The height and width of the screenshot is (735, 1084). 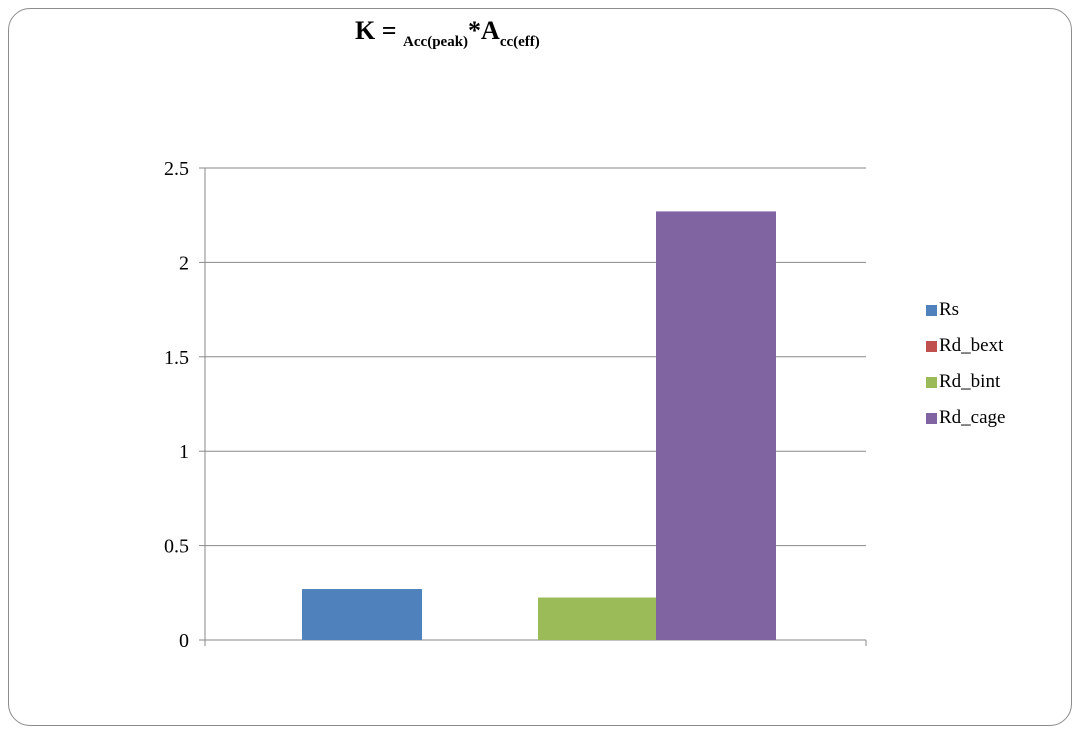 What do you see at coordinates (176, 169) in the screenshot?
I see `y-tick-label: 2.5` at bounding box center [176, 169].